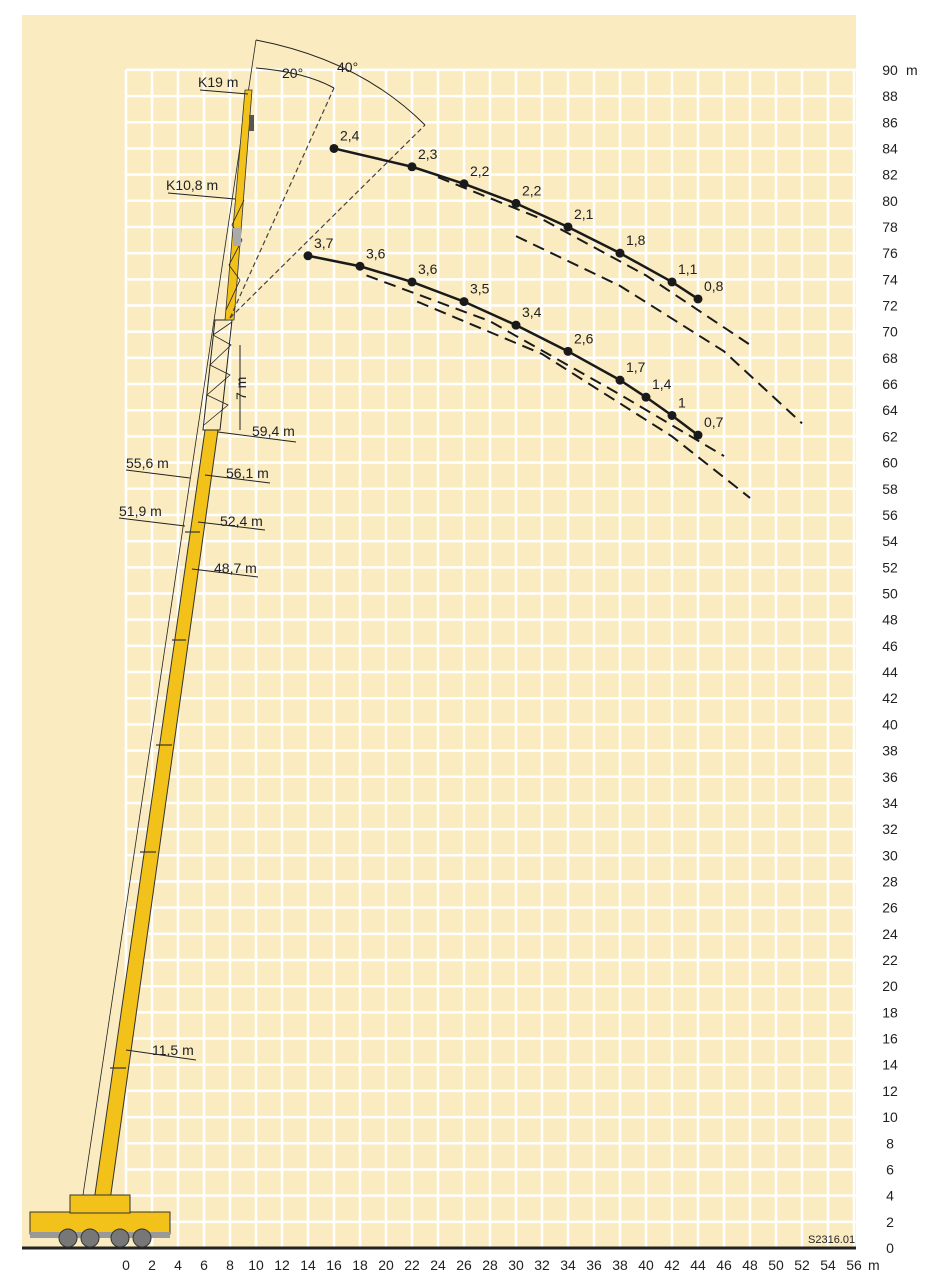 The width and height of the screenshot is (937, 1276). I want to click on capacity-label: 0,8, so click(714, 286).